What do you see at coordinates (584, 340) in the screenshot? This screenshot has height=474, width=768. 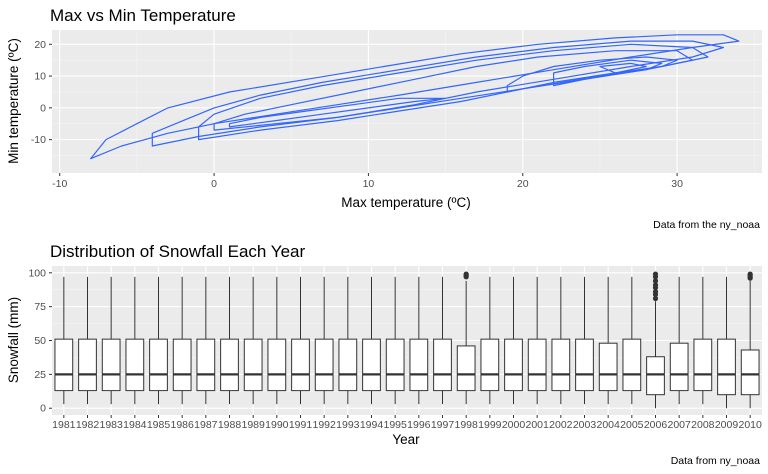 I see `box-2003` at bounding box center [584, 340].